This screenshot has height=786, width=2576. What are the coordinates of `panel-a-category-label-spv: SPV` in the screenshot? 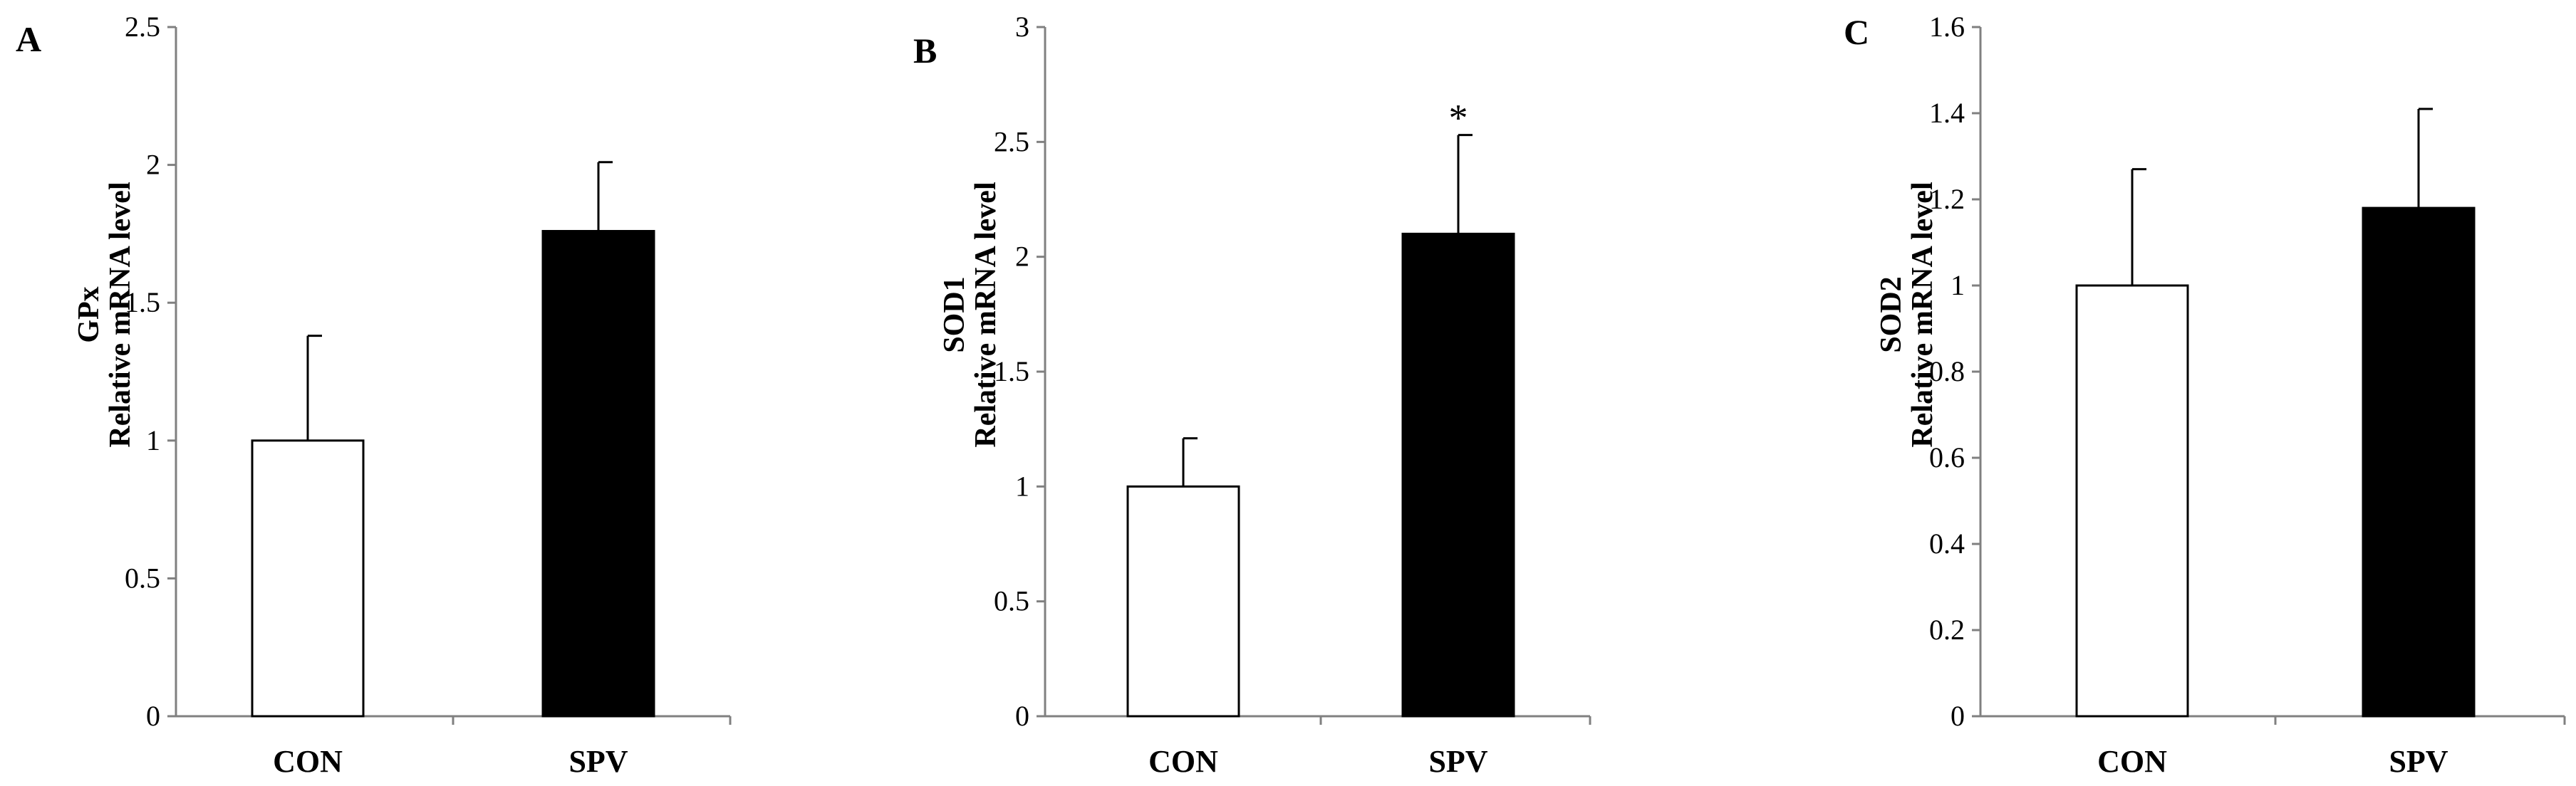 It's located at (598, 761).